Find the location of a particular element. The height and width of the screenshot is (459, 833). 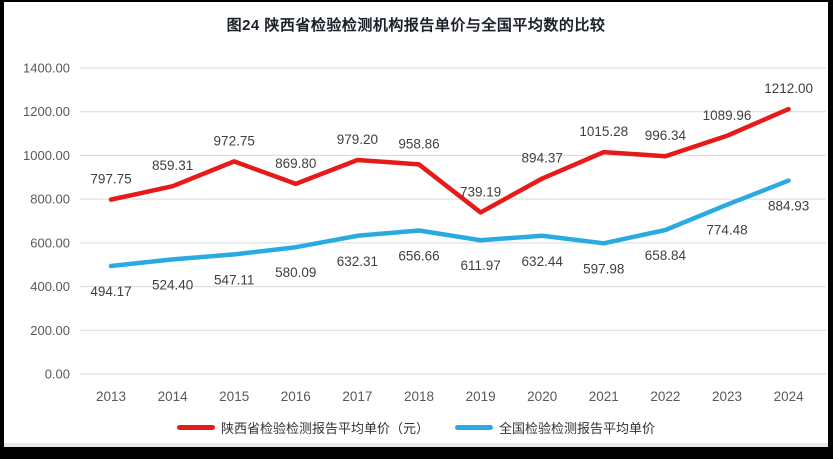

legend-item-national: 全国检验检测报告平均单价 is located at coordinates (555, 427).